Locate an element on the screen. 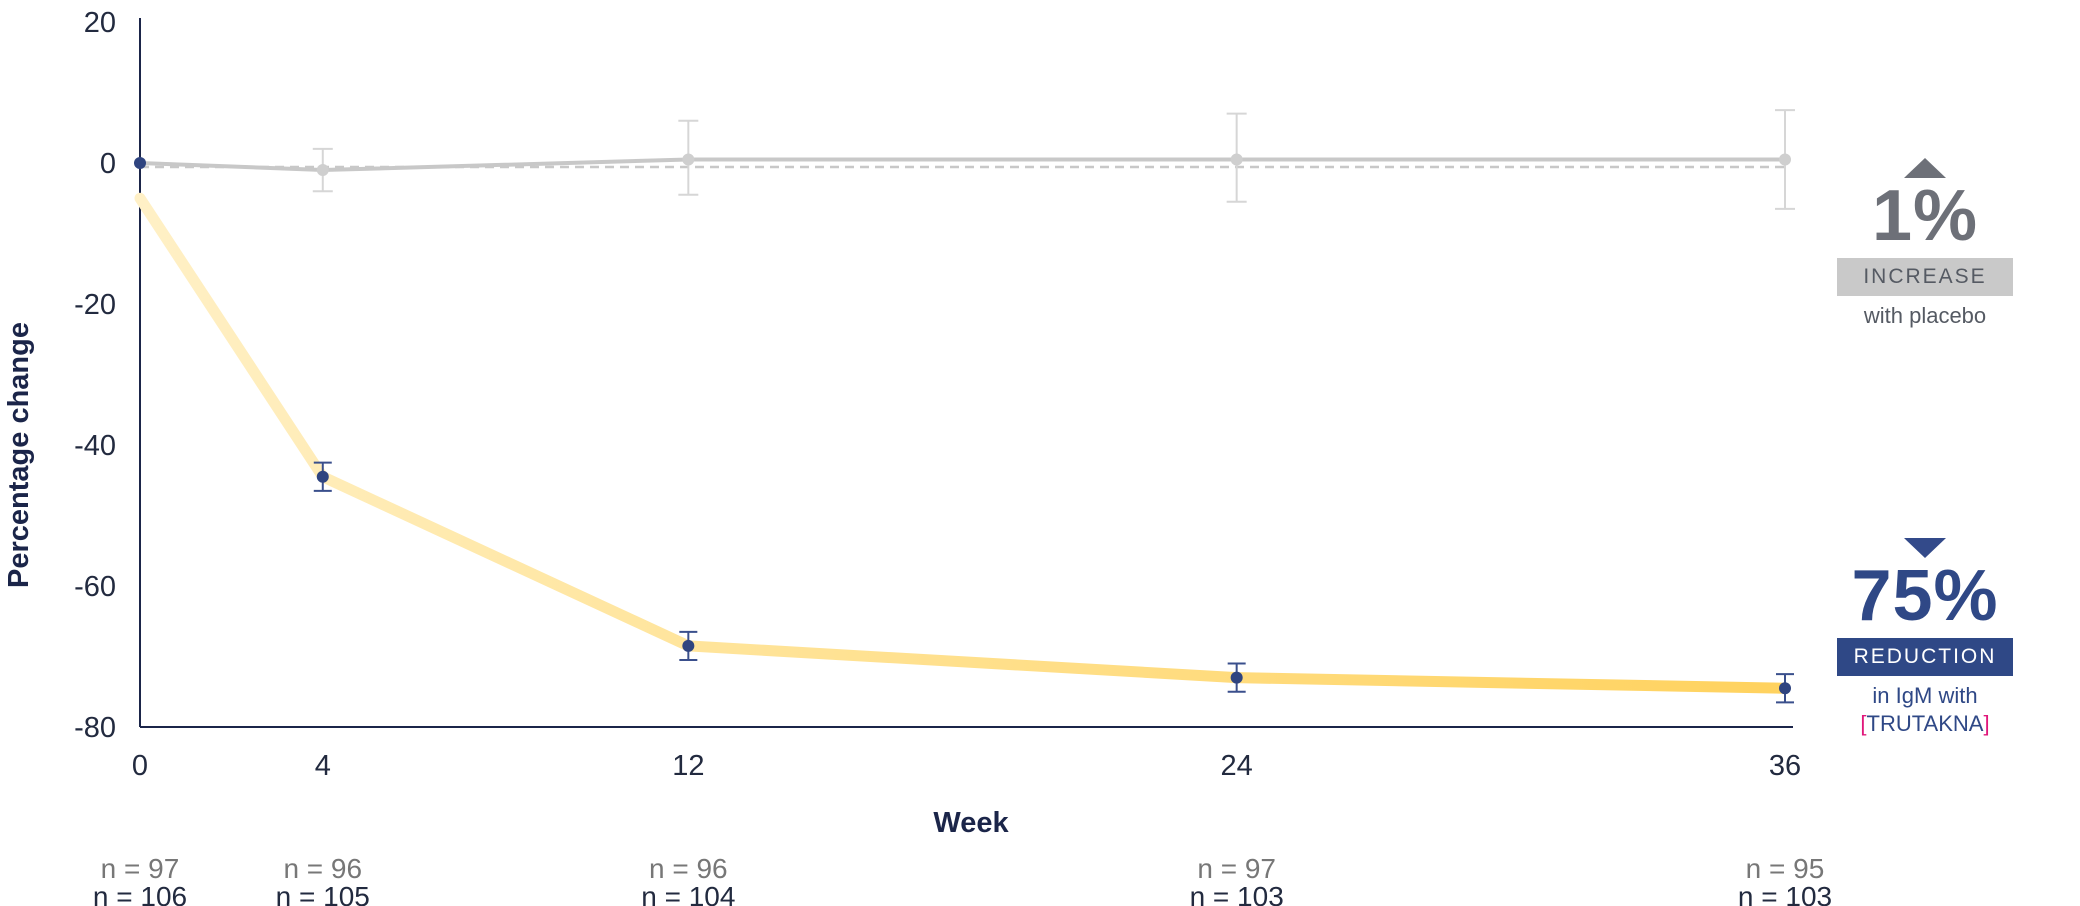 The width and height of the screenshot is (2080, 906). x-tick-labels: 0 4 12 24 36 is located at coordinates (966, 766).